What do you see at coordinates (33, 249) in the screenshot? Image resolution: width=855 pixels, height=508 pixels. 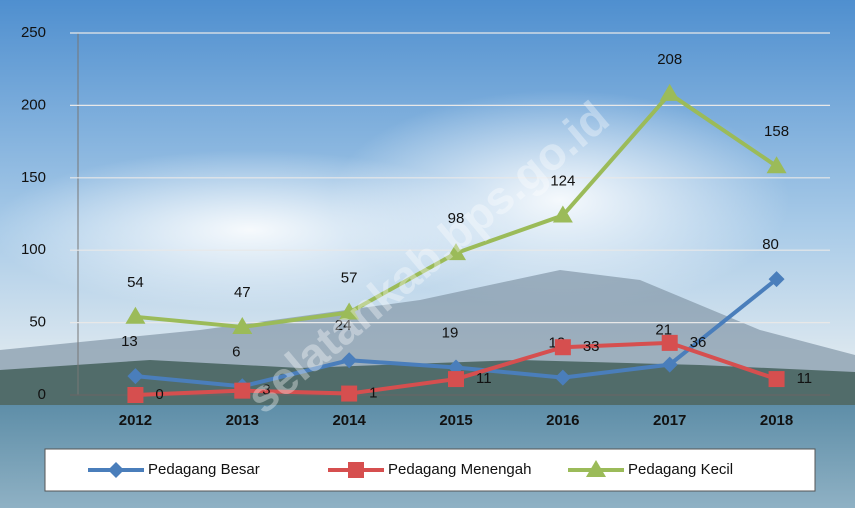 I see `y-tick-label: 100` at bounding box center [33, 249].